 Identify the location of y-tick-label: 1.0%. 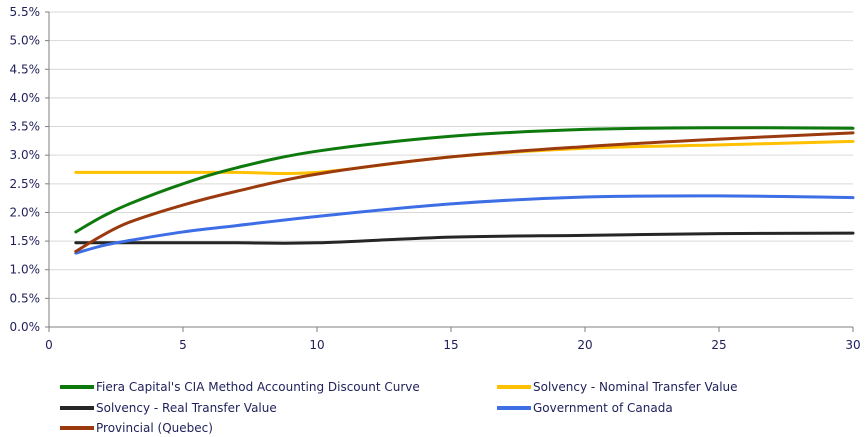
(25, 270).